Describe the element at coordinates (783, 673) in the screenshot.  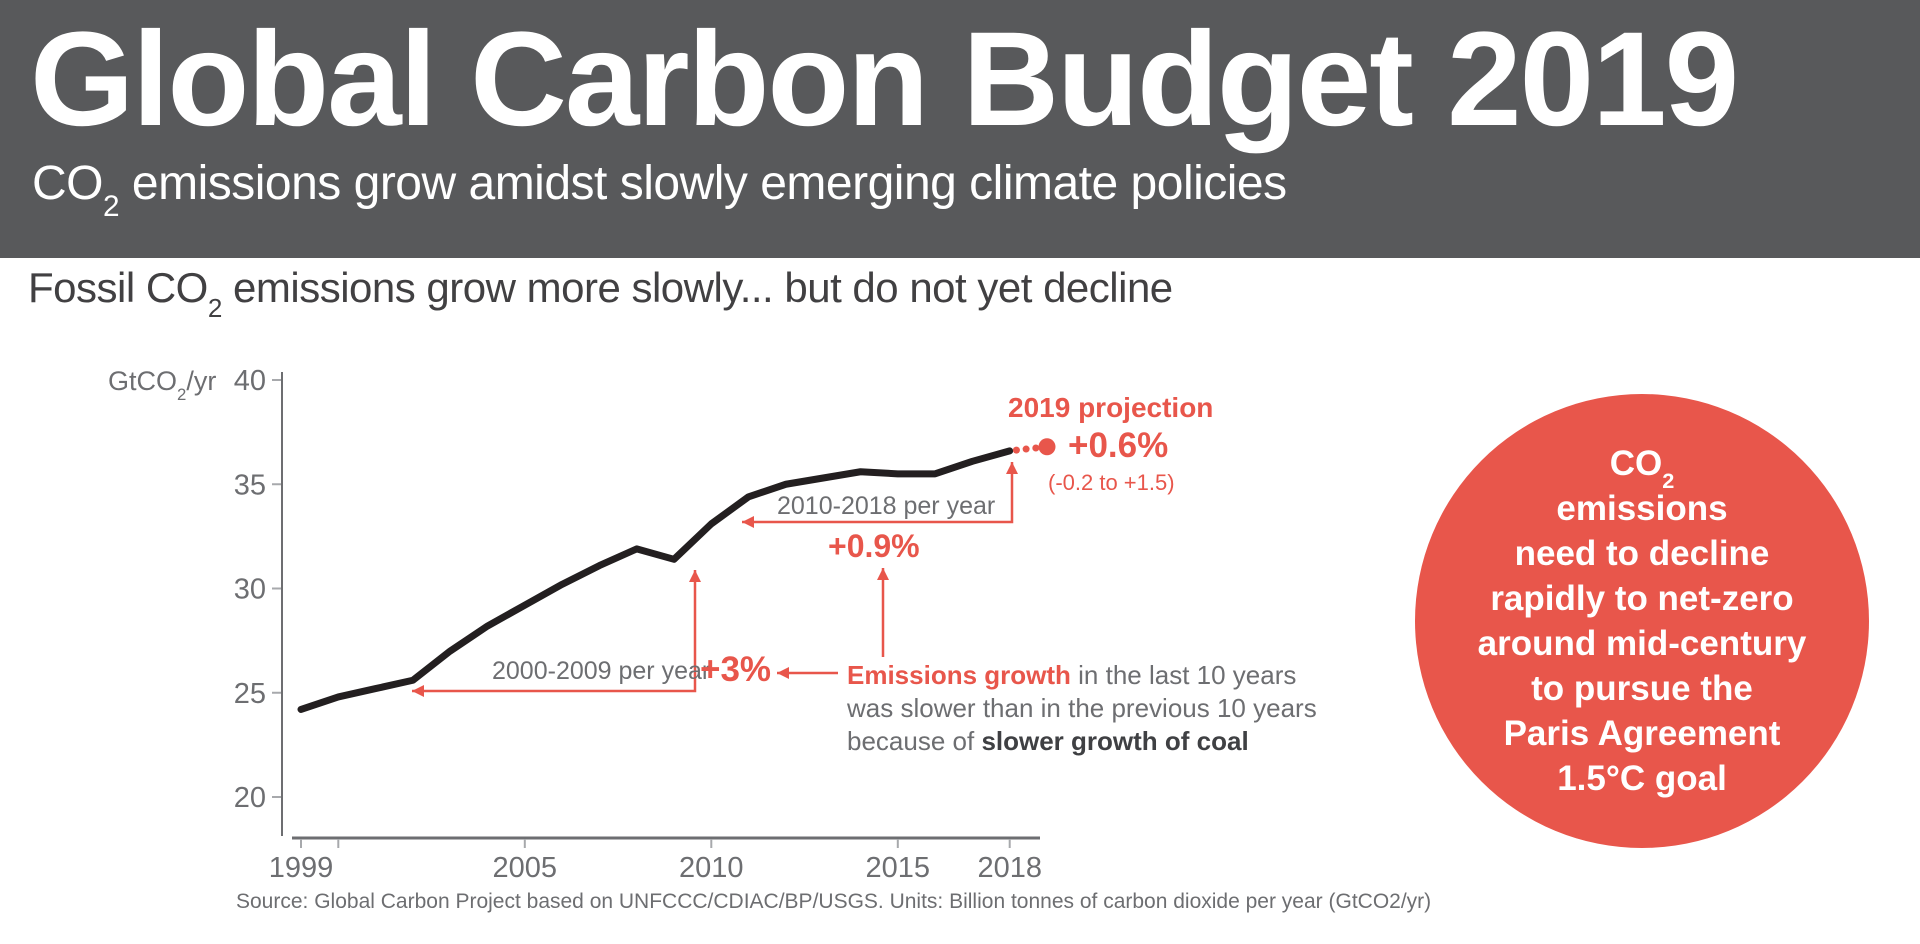
I see `arrow-to-rate-previous-arrowhead` at that location.